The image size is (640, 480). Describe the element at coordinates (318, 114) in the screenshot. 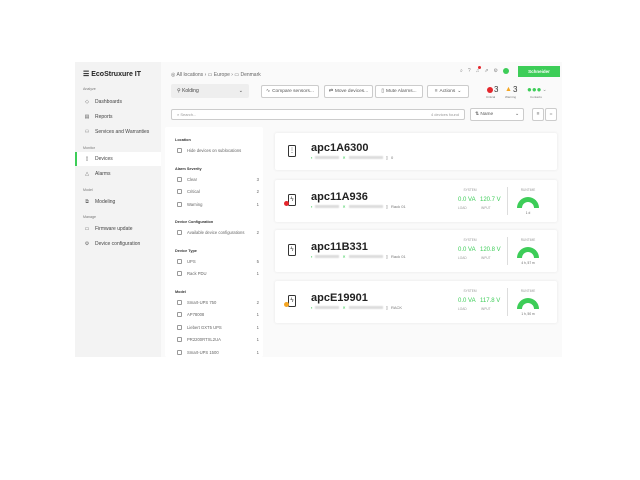

I see `search-input: ⌕ Search... 4 devices found` at that location.